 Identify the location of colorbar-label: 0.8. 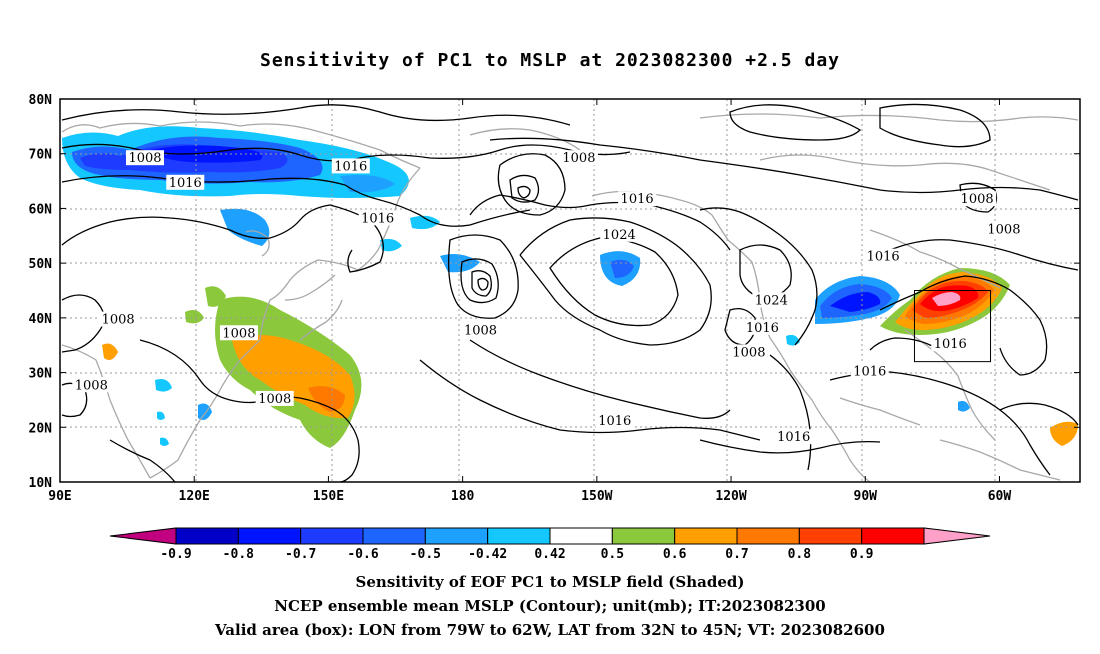
(800, 554).